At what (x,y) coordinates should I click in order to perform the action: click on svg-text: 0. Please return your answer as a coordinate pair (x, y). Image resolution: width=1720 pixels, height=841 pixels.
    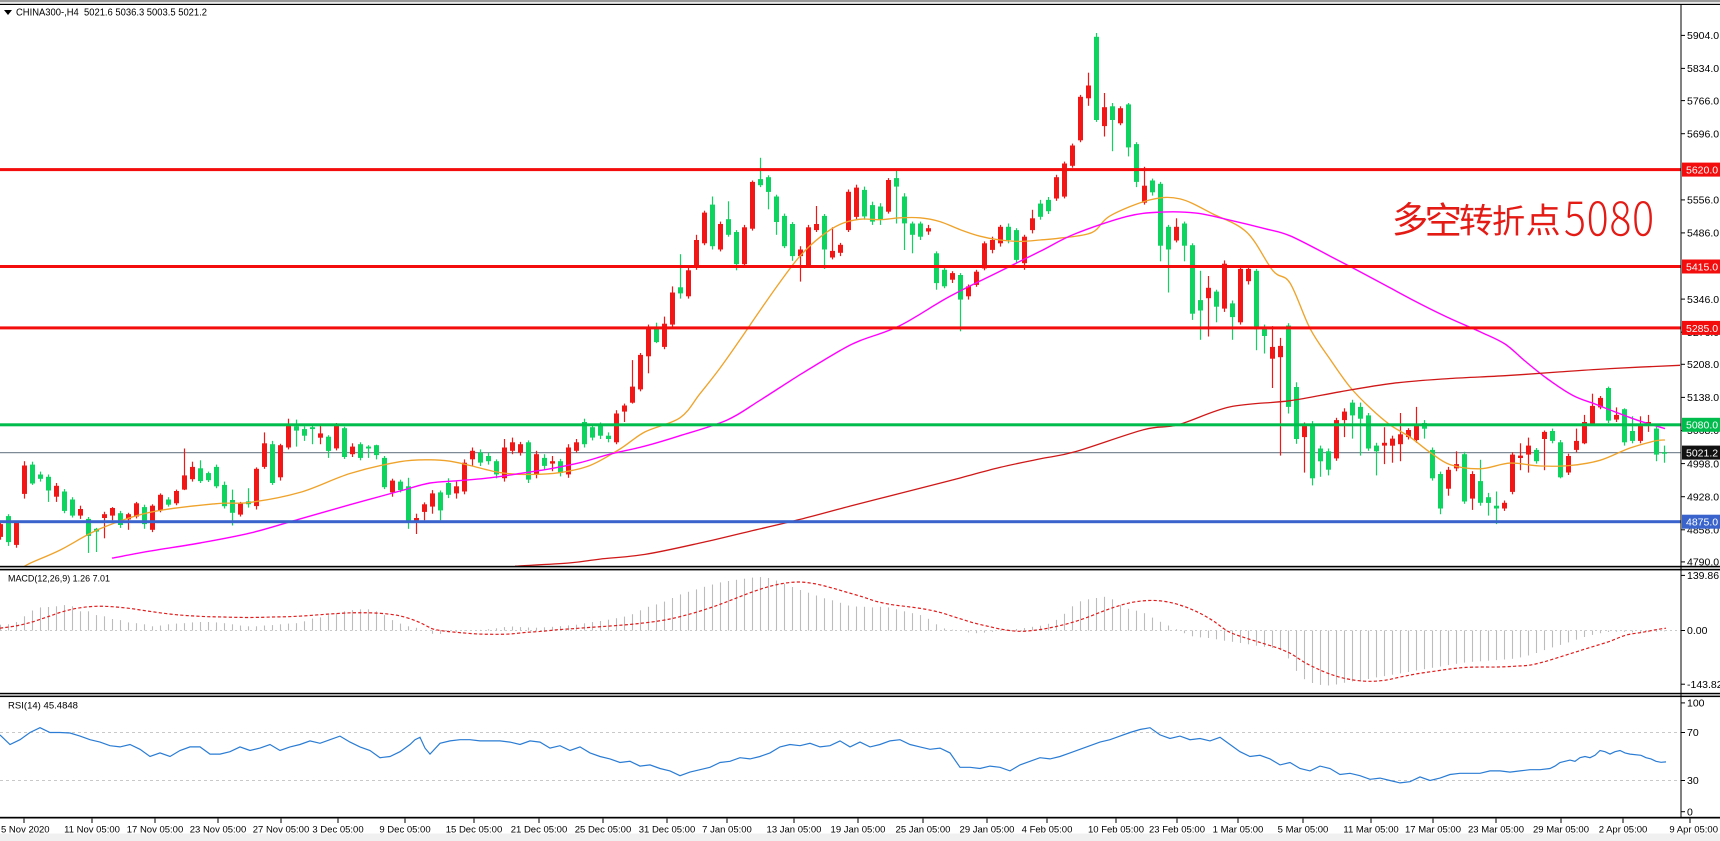
    Looking at the image, I should click on (1690, 812).